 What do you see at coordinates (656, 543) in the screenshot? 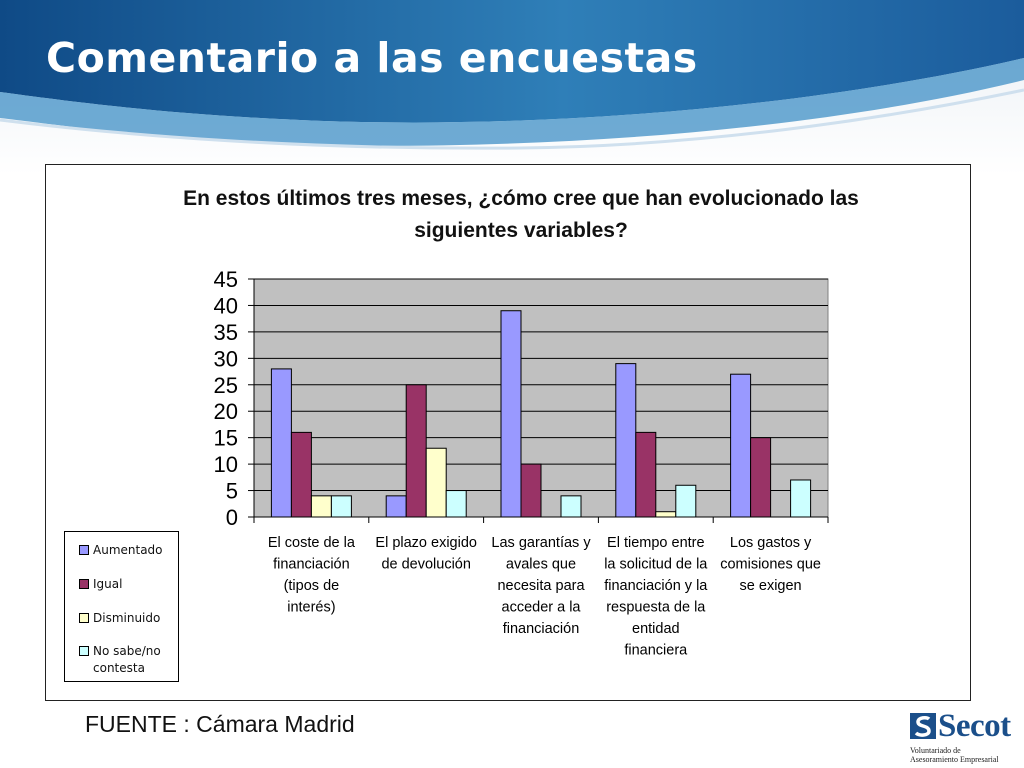
I see `category-label: El tiempo entre` at bounding box center [656, 543].